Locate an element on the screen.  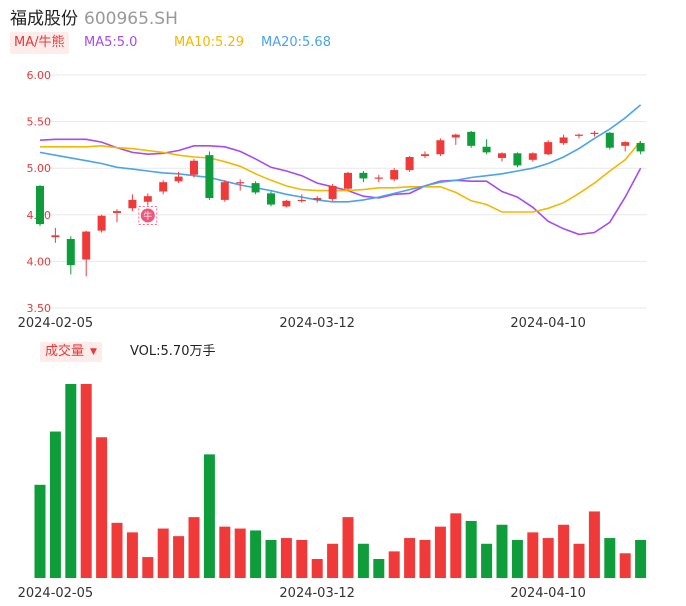
y-tick-label: 5.00 is located at coordinates (39, 168).